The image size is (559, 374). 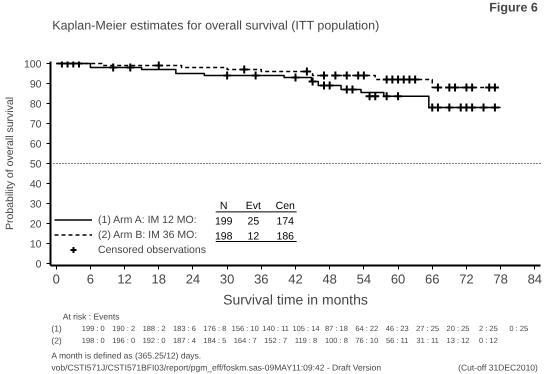 What do you see at coordinates (159, 279) in the screenshot?
I see `x-tick-label: 18` at bounding box center [159, 279].